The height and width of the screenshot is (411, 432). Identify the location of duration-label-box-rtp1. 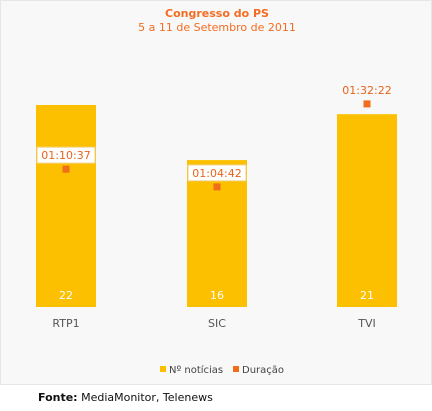
(66, 155).